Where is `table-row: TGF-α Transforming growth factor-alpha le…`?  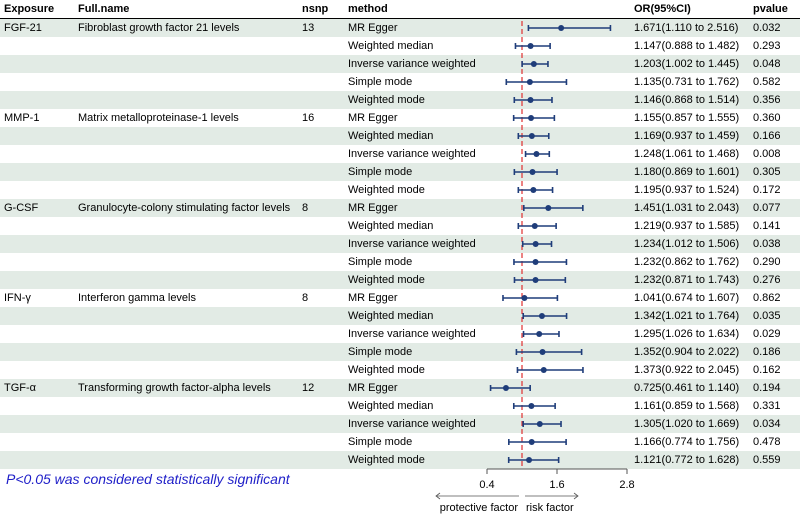
table-row: TGF-α Transforming growth factor-alpha le… is located at coordinates (400, 388).